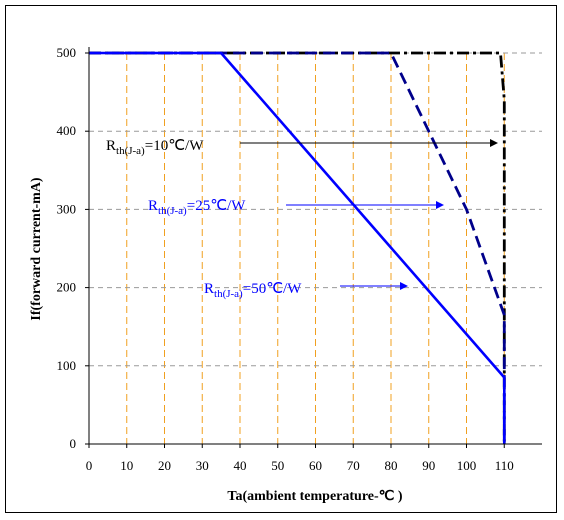 This screenshot has width=564, height=520. Describe the element at coordinates (428, 465) in the screenshot. I see `x-tick-label: 90` at that location.